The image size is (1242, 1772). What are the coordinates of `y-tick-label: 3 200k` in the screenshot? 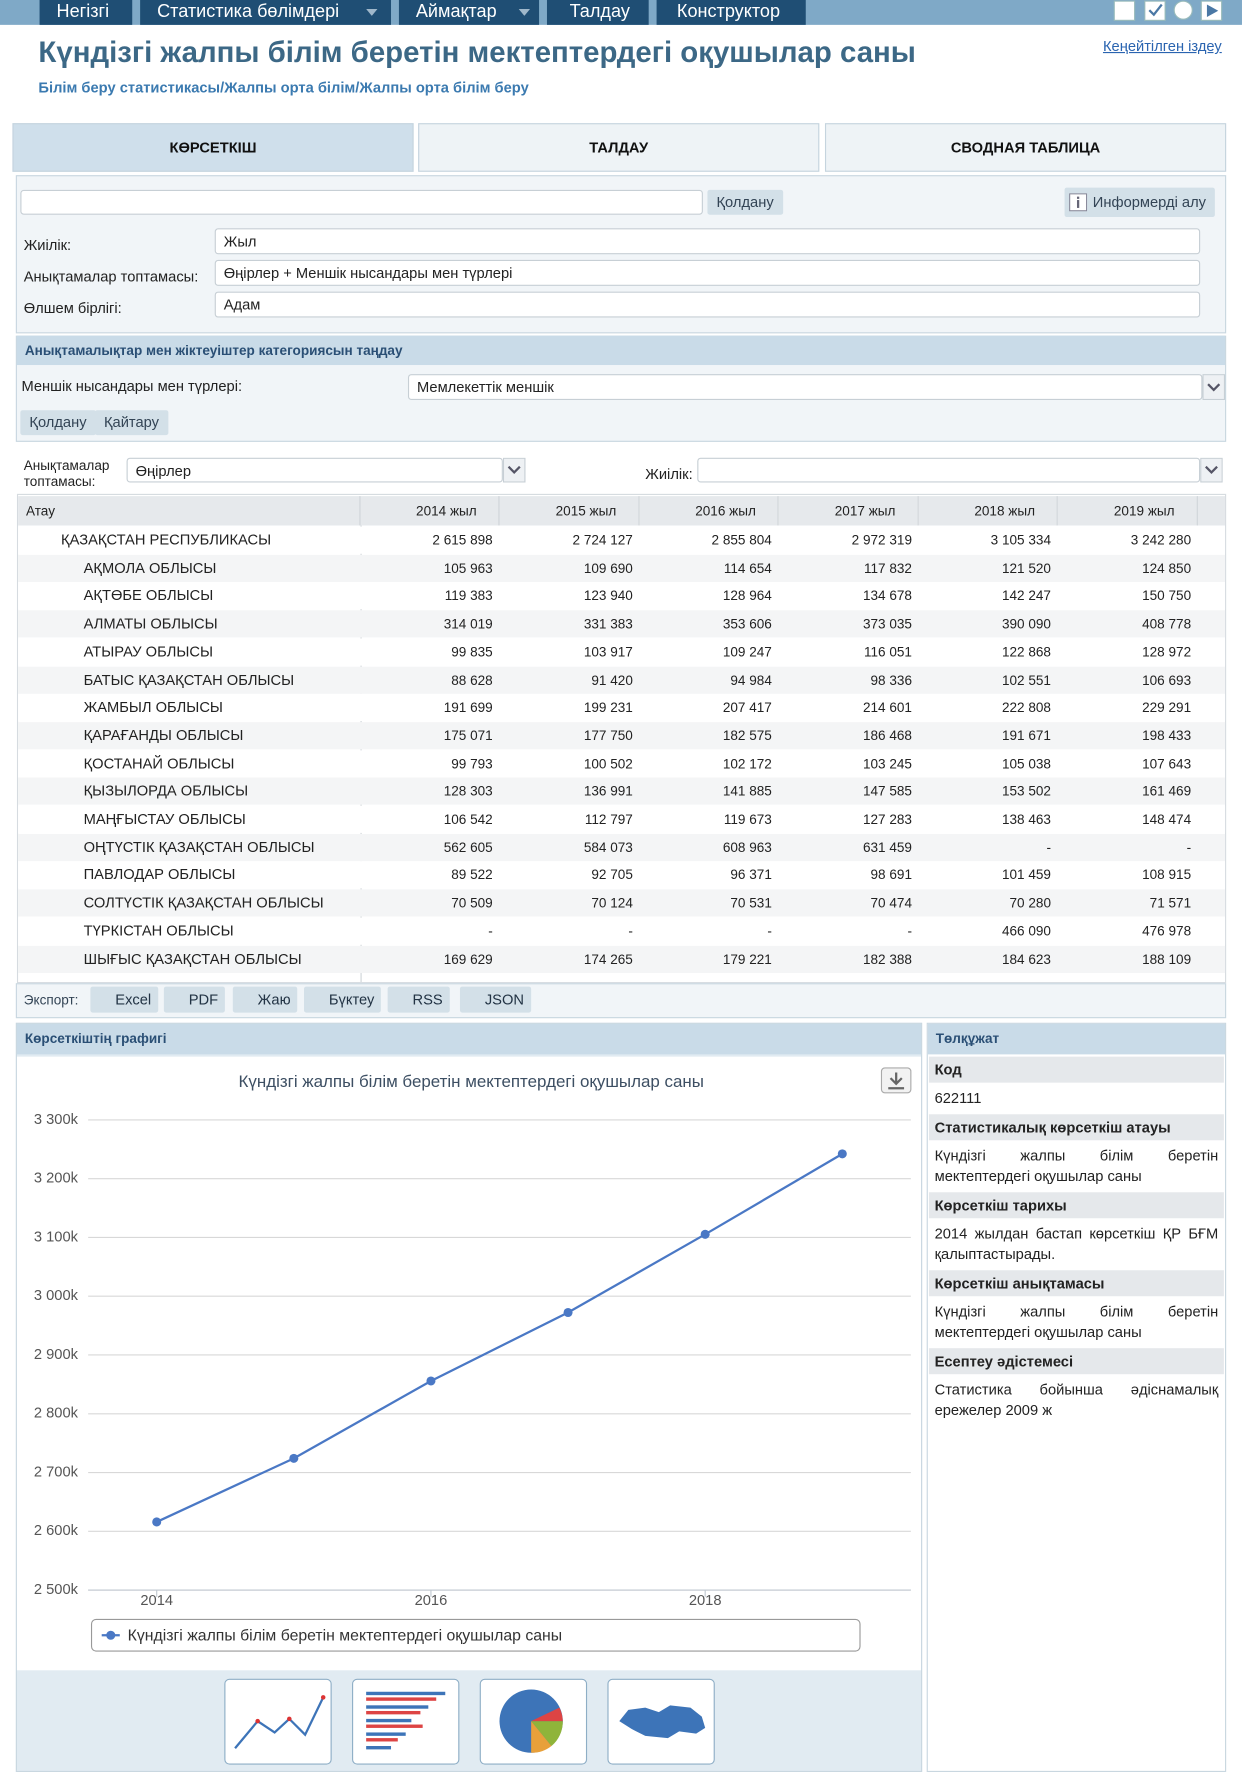 It's located at (56, 1179).